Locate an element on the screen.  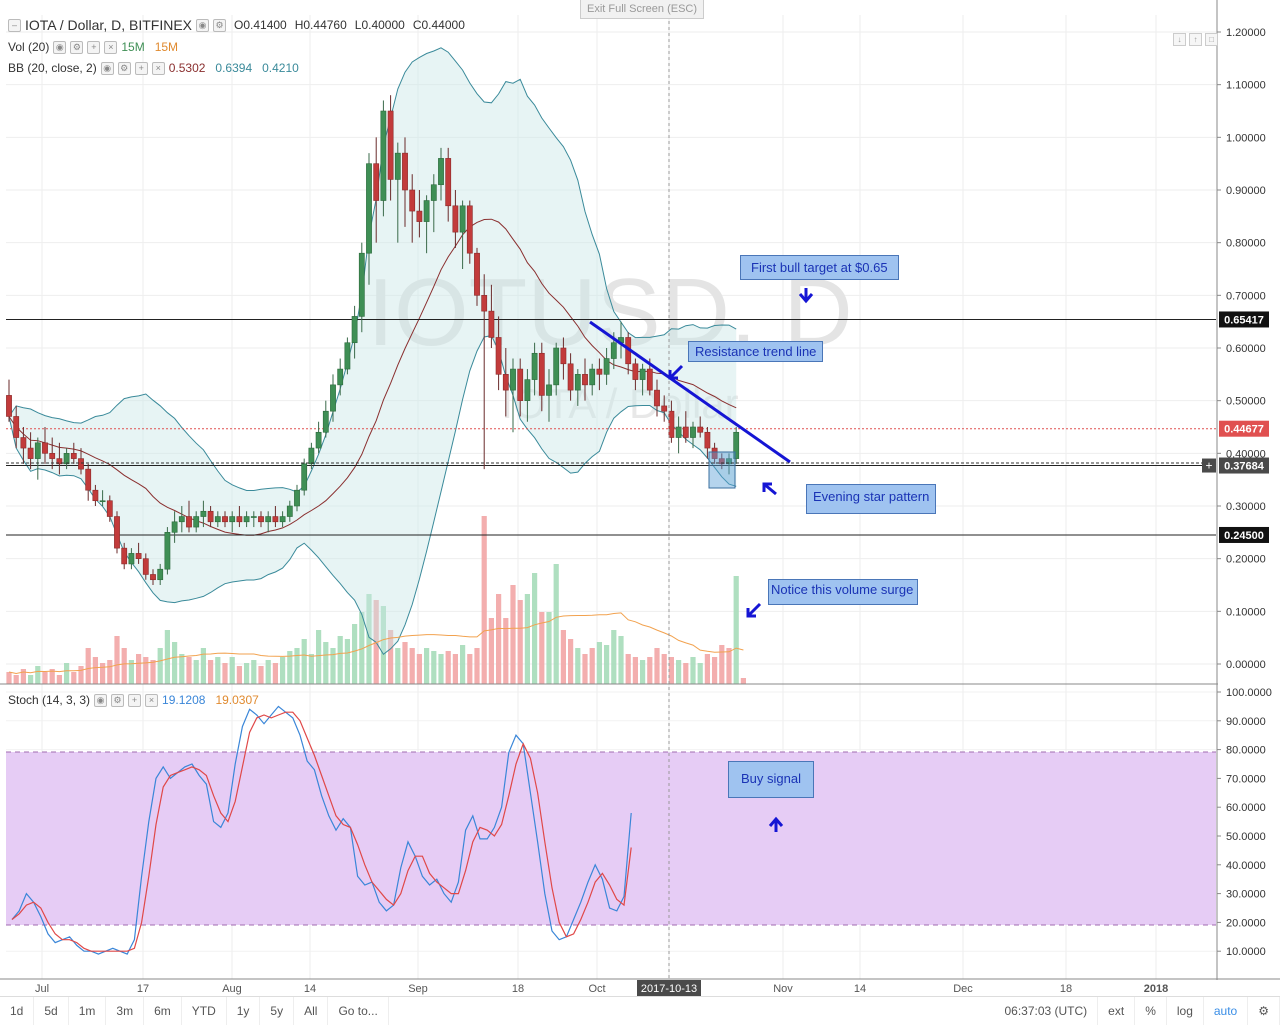
price-tick-label: 0.20000 is located at coordinates (1246, 560).